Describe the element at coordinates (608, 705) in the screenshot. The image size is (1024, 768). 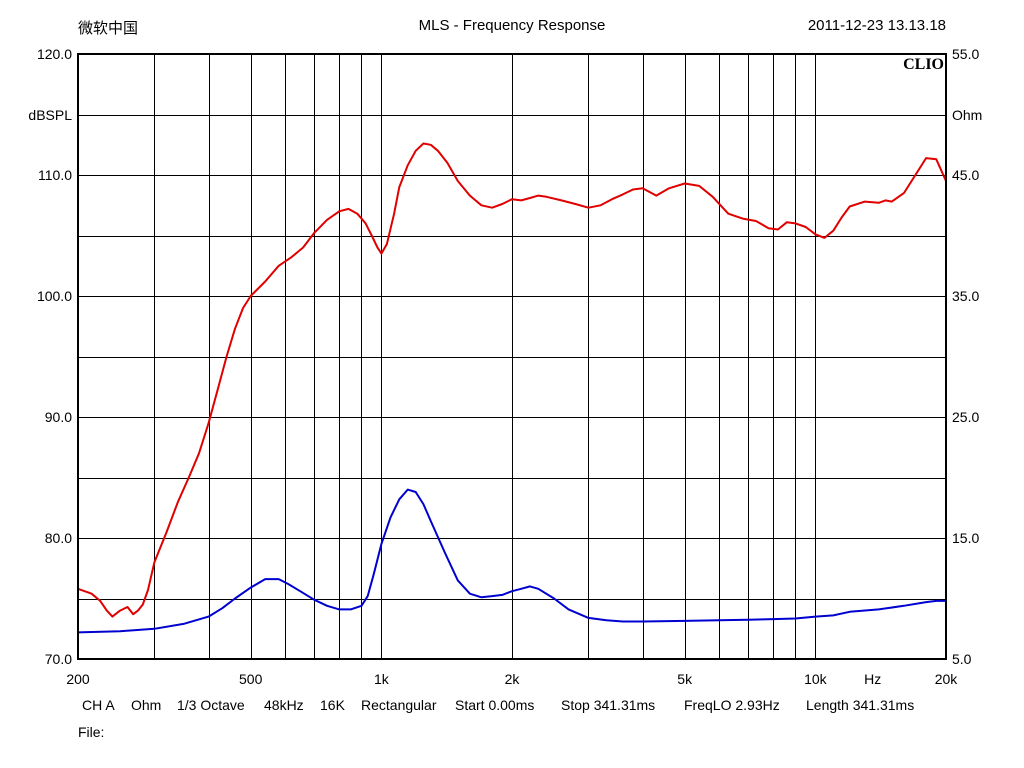
I see `settings-item: Stop 341.31ms` at that location.